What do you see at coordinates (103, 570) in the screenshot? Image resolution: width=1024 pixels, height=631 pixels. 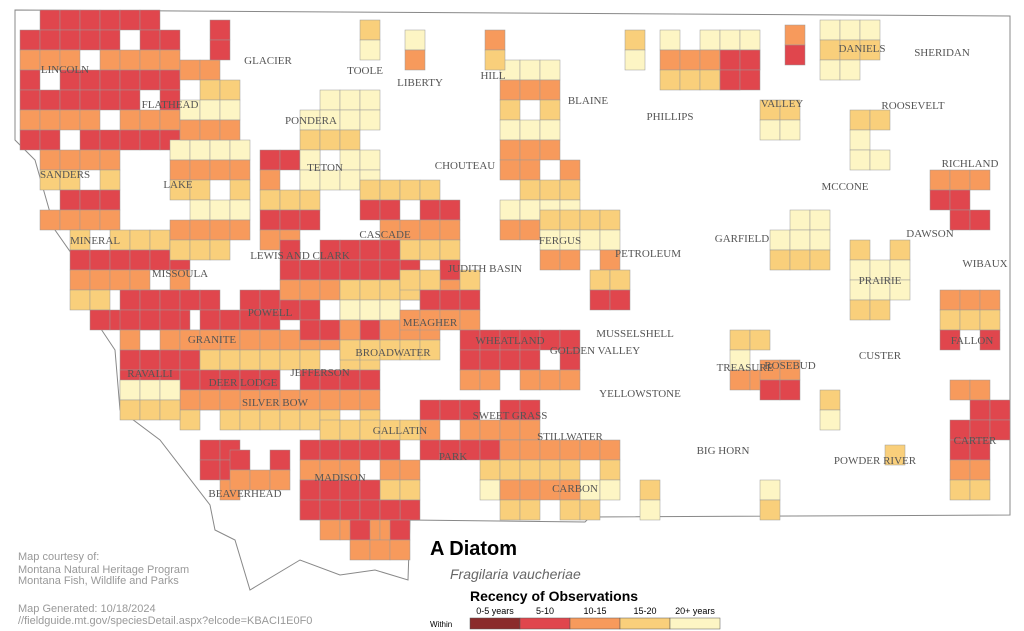 I see `credit-line: Montana Natural Heritage Program` at bounding box center [103, 570].